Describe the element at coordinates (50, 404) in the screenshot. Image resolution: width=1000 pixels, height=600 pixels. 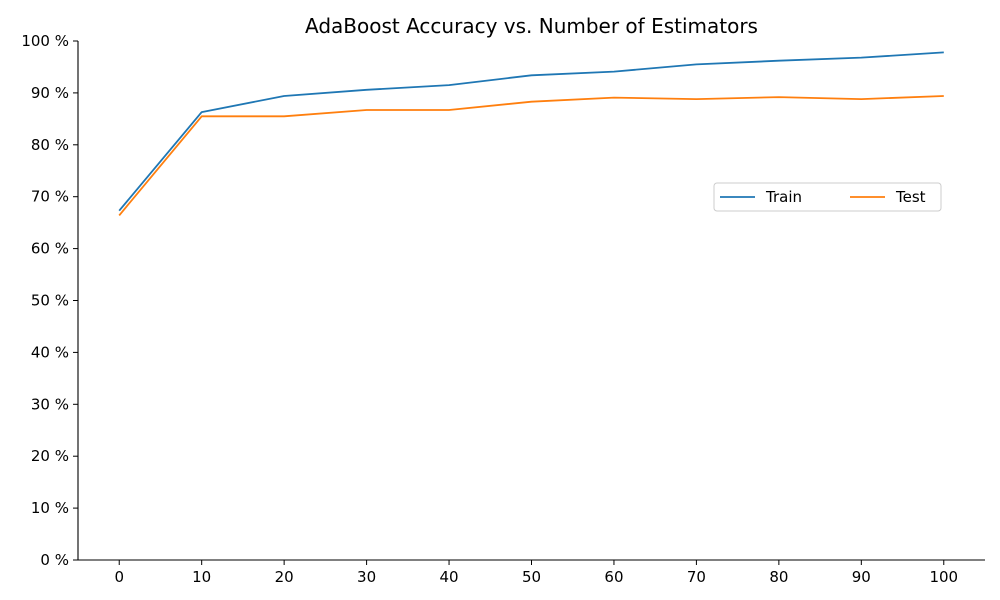
I see `y-tick-label: 30 %` at that location.